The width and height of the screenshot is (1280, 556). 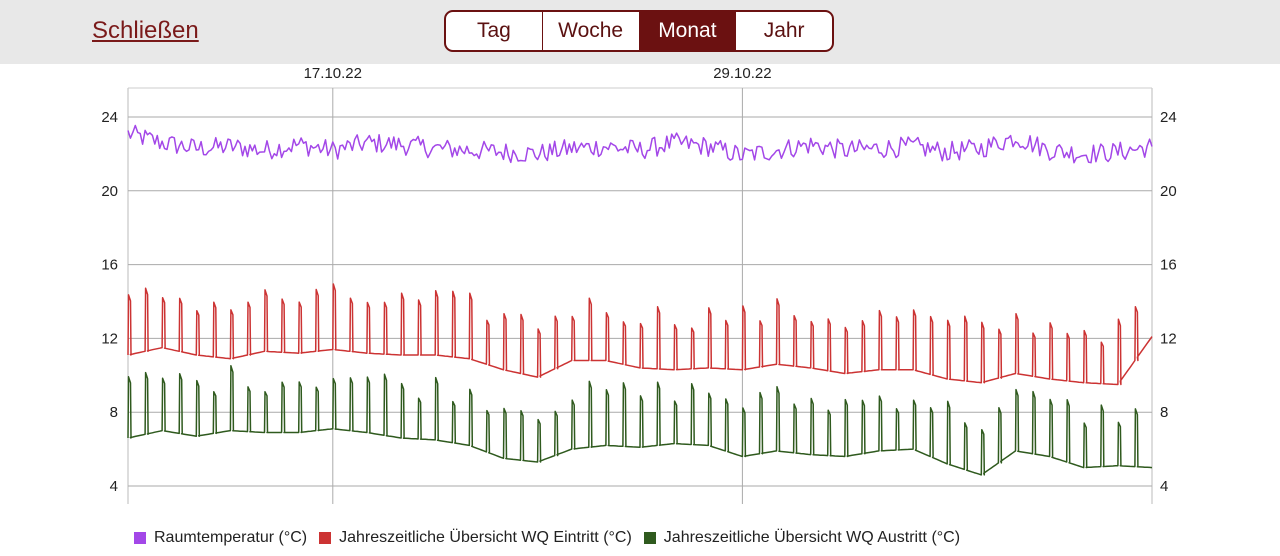 I want to click on legend-item-raumtemperatur: Raumtemperatur (°C), so click(x=220, y=538).